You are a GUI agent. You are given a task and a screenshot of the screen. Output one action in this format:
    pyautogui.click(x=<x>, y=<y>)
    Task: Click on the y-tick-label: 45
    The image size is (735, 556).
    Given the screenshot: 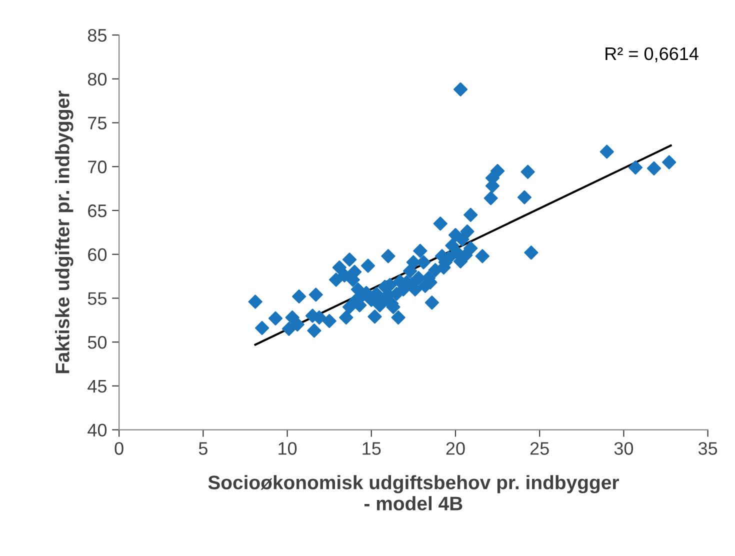 What is the action you would take?
    pyautogui.click(x=97, y=386)
    